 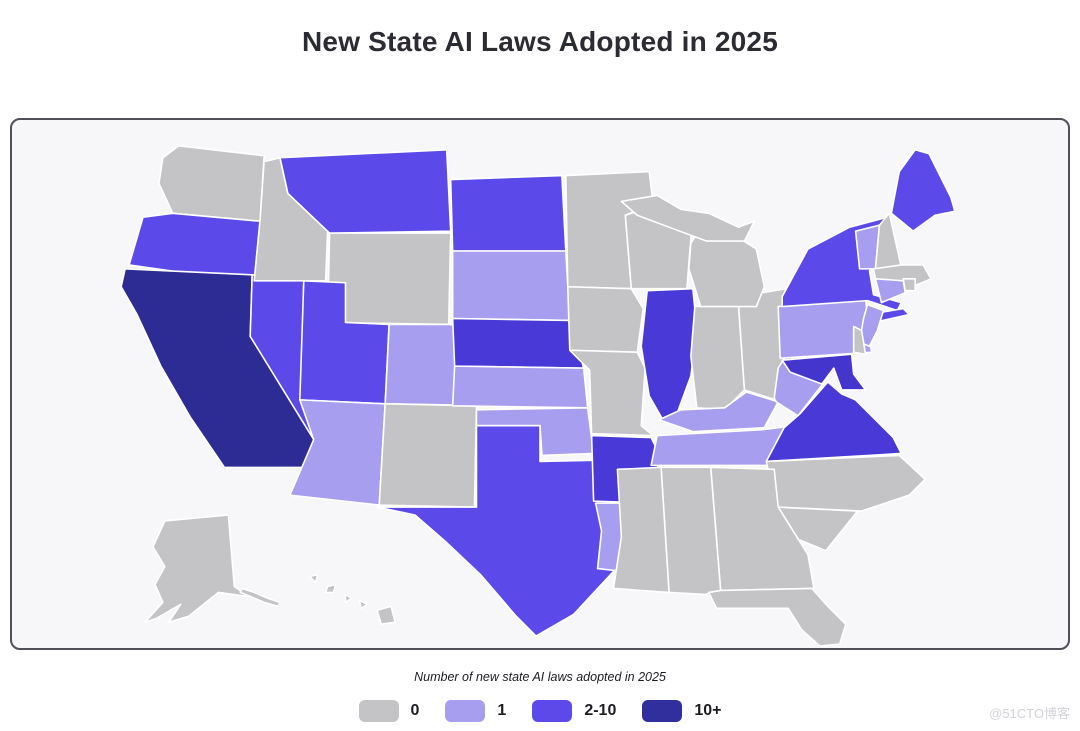 What do you see at coordinates (415, 710) in the screenshot?
I see `legend-label-0: 0` at bounding box center [415, 710].